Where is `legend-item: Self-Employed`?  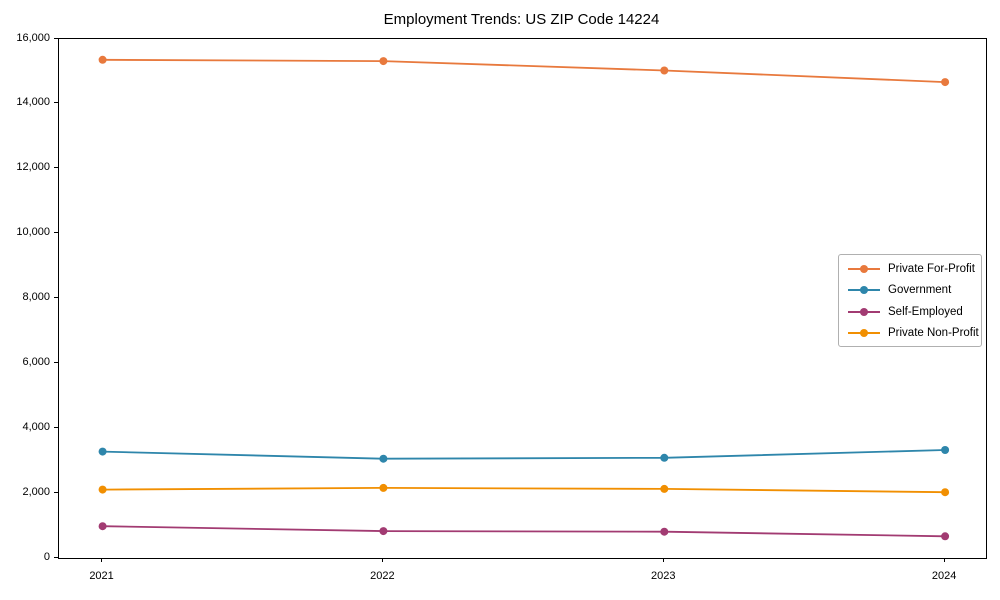
legend-item: Self-Employed is located at coordinates (910, 312).